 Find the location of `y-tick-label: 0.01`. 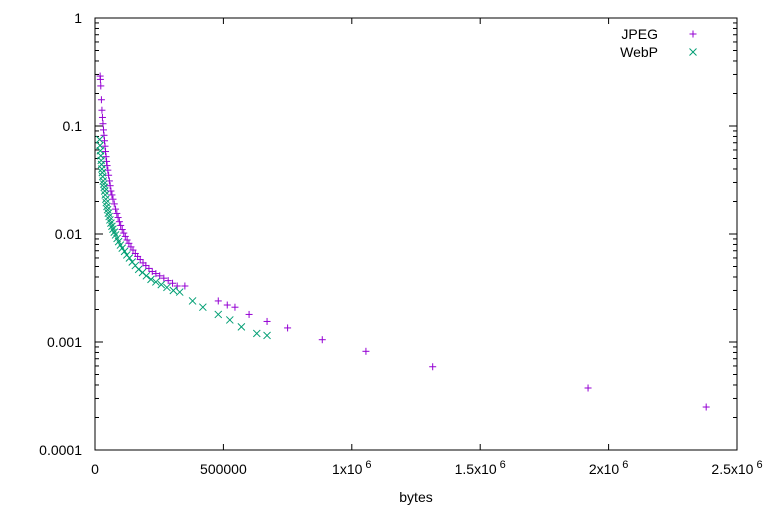

y-tick-label: 0.01 is located at coordinates (68, 234).